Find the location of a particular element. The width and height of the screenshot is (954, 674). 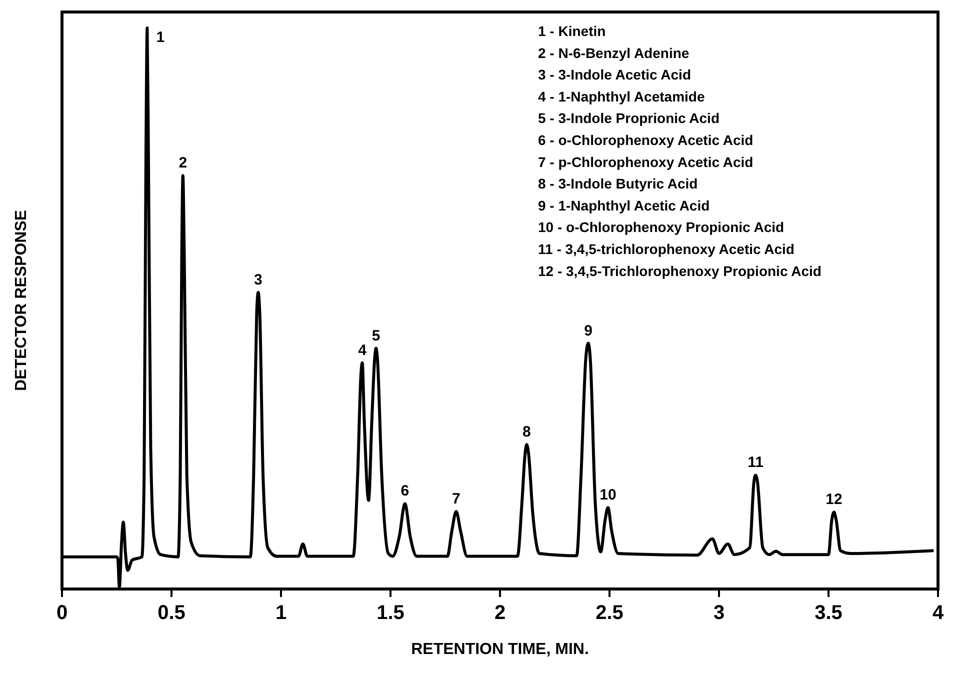

x-tick-label: 0 is located at coordinates (62, 613).